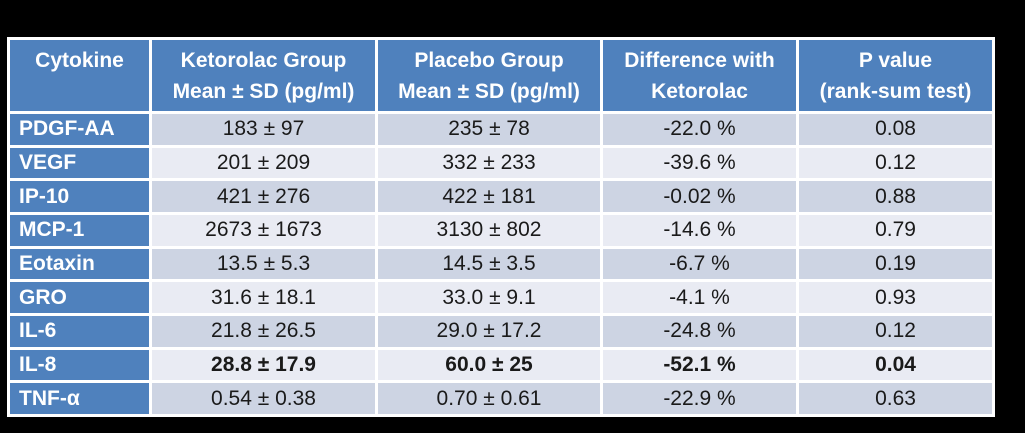  Describe the element at coordinates (489, 398) in the screenshot. I see `placebo-value: 0.70 ± 0.61` at that location.